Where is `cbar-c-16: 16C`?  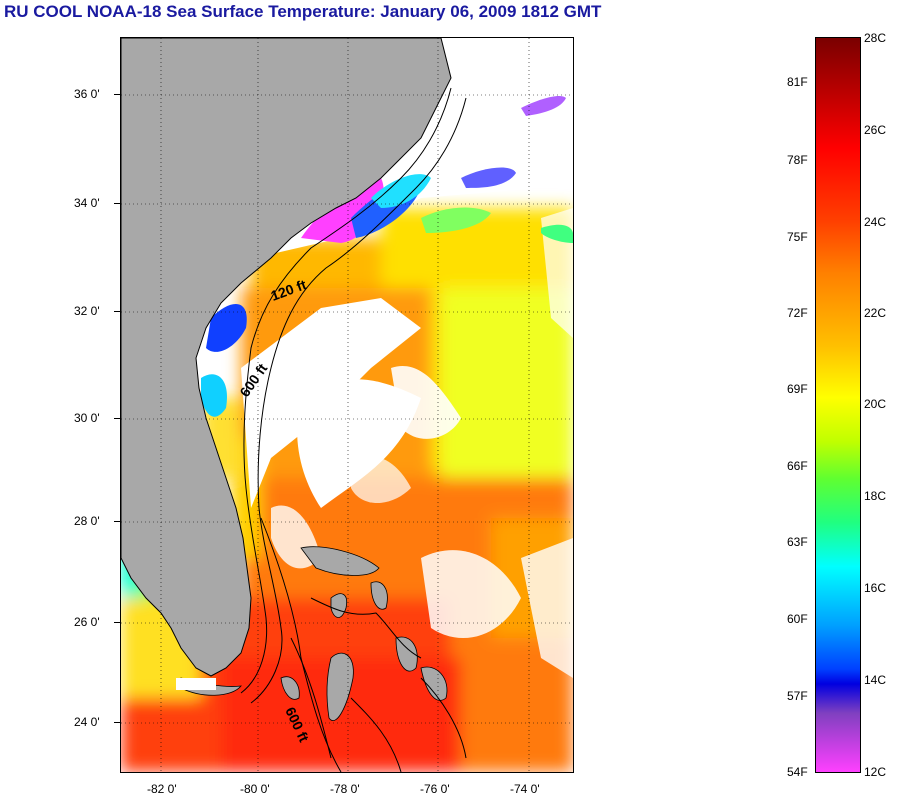 cbar-c-16: 16C is located at coordinates (875, 588).